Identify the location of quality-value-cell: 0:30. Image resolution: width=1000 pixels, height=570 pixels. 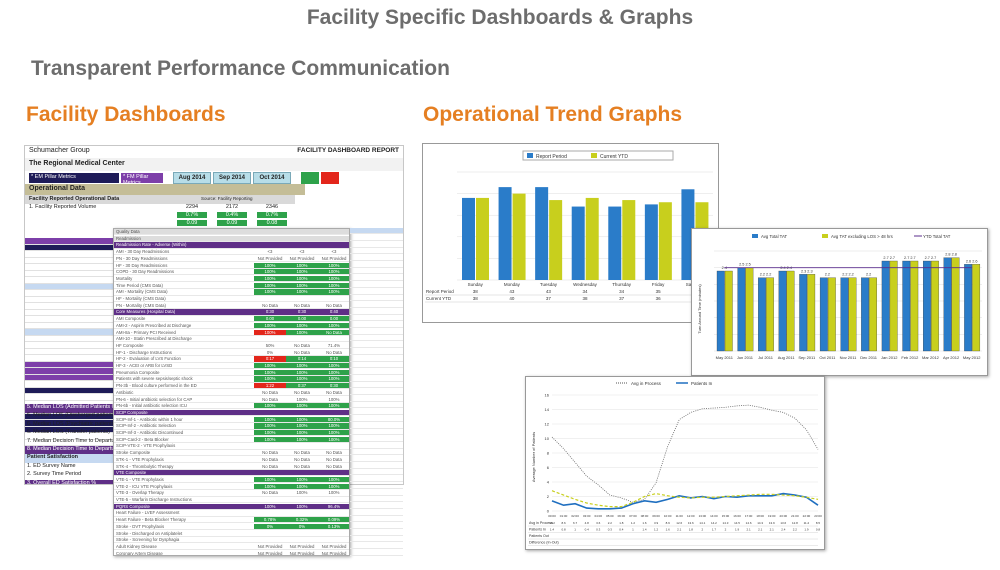
(333, 386).